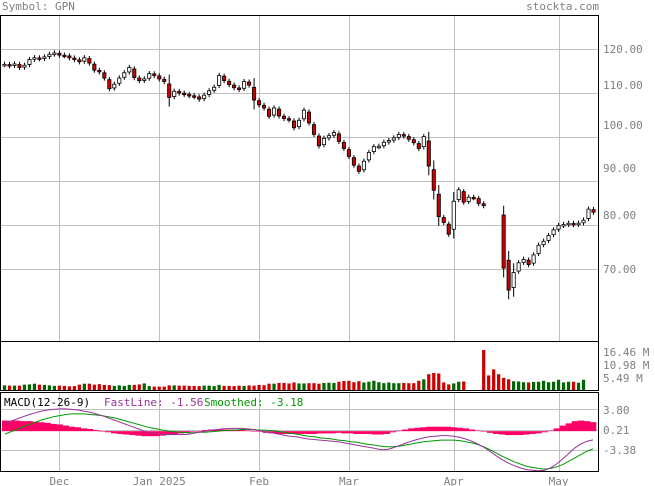  Describe the element at coordinates (623, 125) in the screenshot. I see `price-tick-label: 100.00` at that location.